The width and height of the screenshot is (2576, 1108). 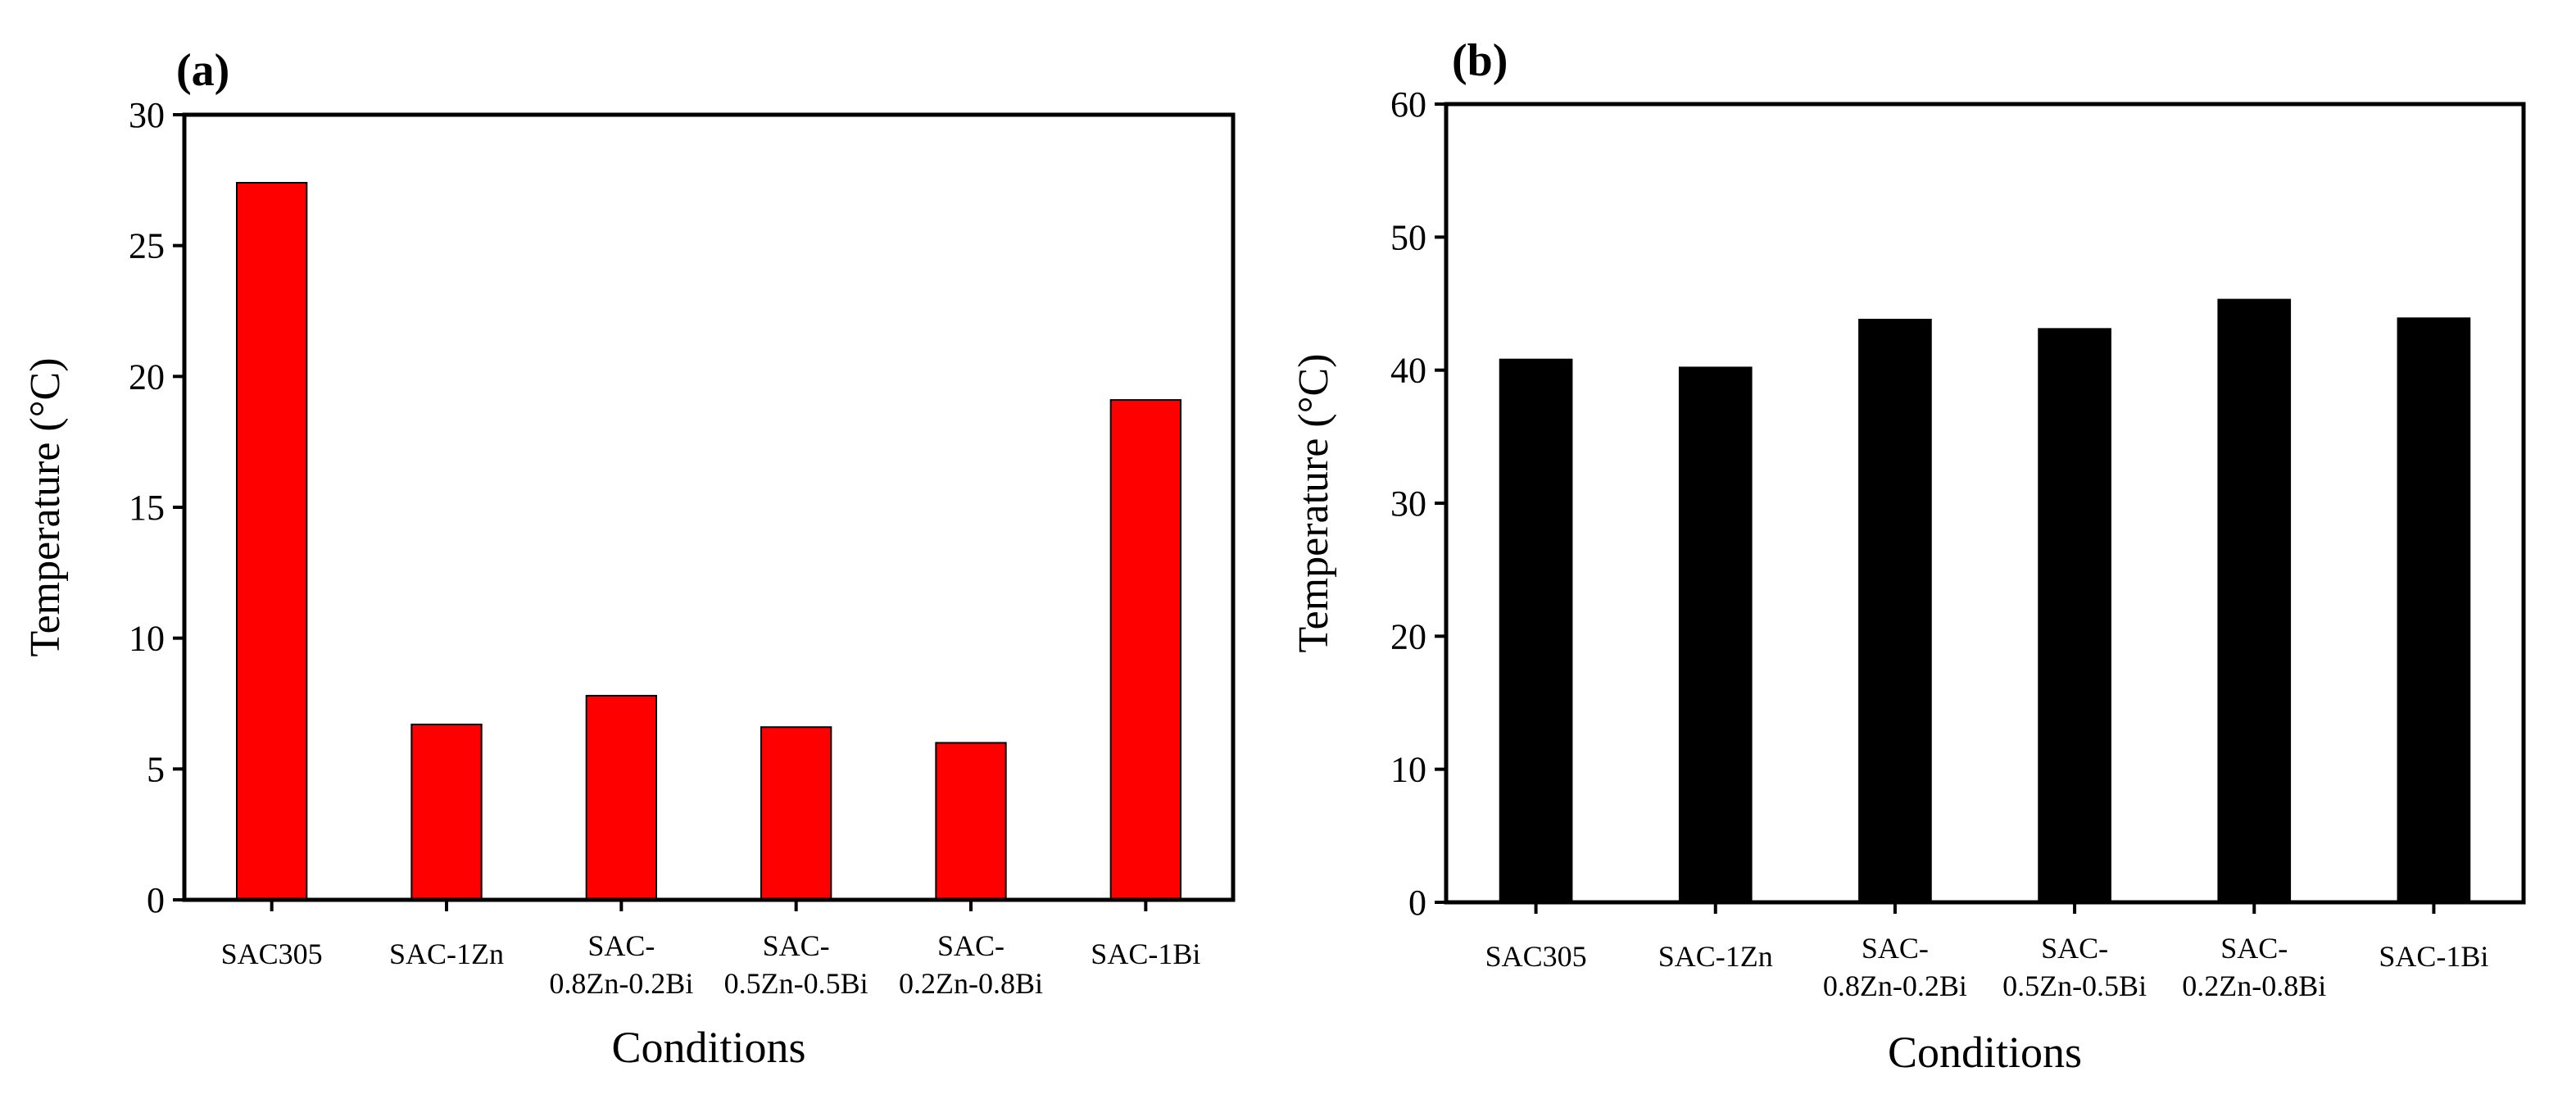 What do you see at coordinates (1480, 60) in the screenshot?
I see `panel-label: (b)` at bounding box center [1480, 60].